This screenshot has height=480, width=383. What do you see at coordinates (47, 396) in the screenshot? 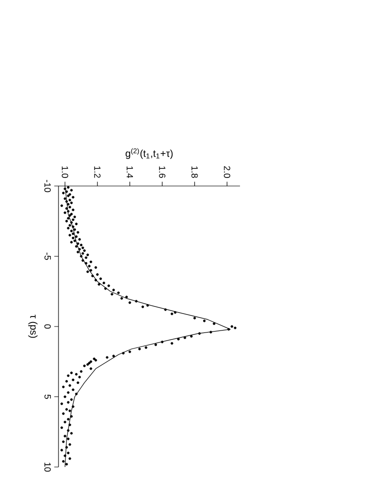
I see `y-tick-label: 5` at bounding box center [47, 396].